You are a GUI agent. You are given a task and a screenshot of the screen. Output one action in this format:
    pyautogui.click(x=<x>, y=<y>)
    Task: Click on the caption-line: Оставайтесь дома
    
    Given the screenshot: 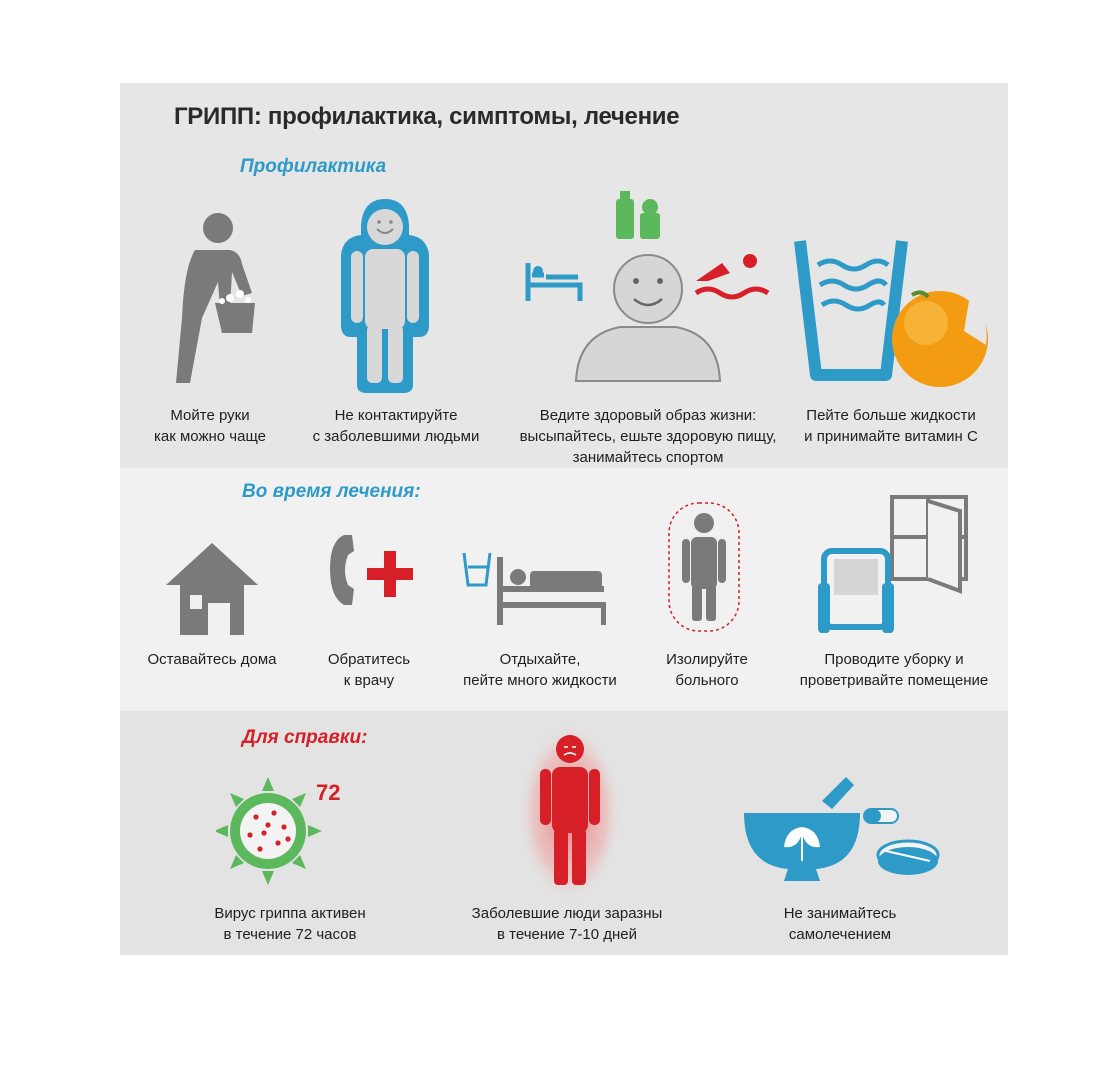 What is the action you would take?
    pyautogui.click(x=212, y=659)
    